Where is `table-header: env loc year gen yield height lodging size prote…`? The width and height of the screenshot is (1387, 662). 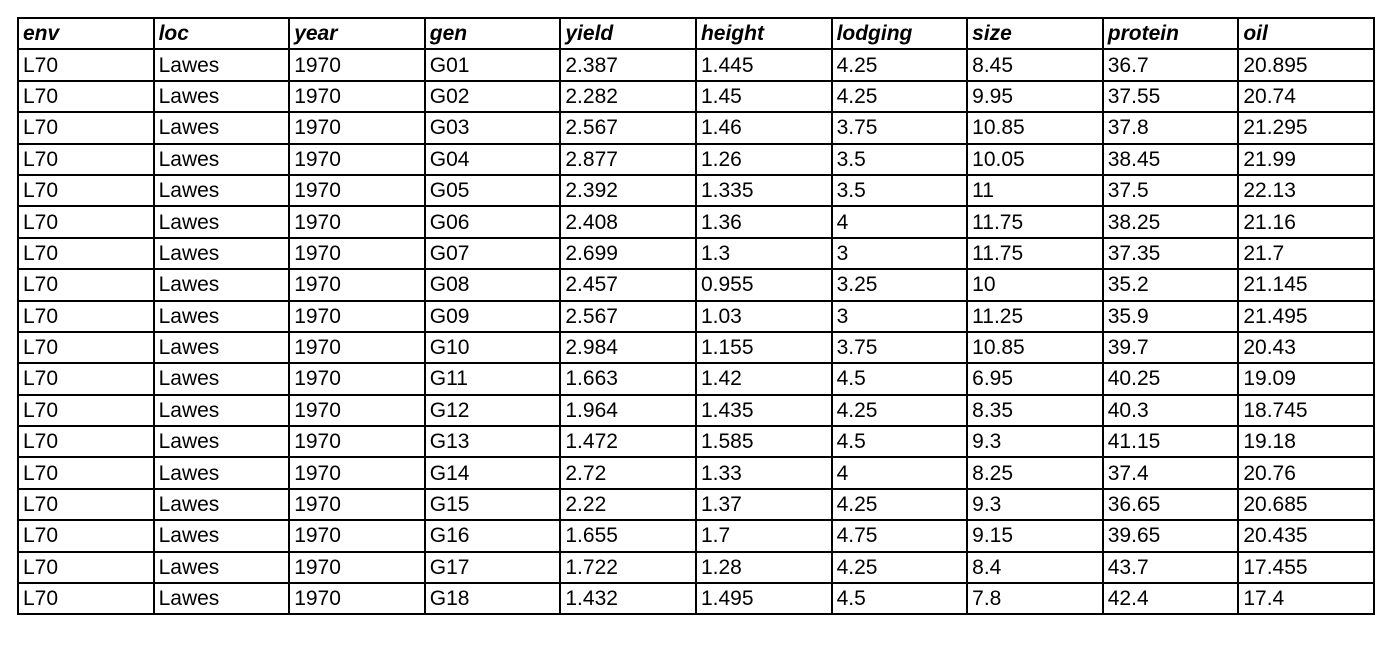
table-header: env loc year gen yield height lodging size prote… is located at coordinates (696, 33).